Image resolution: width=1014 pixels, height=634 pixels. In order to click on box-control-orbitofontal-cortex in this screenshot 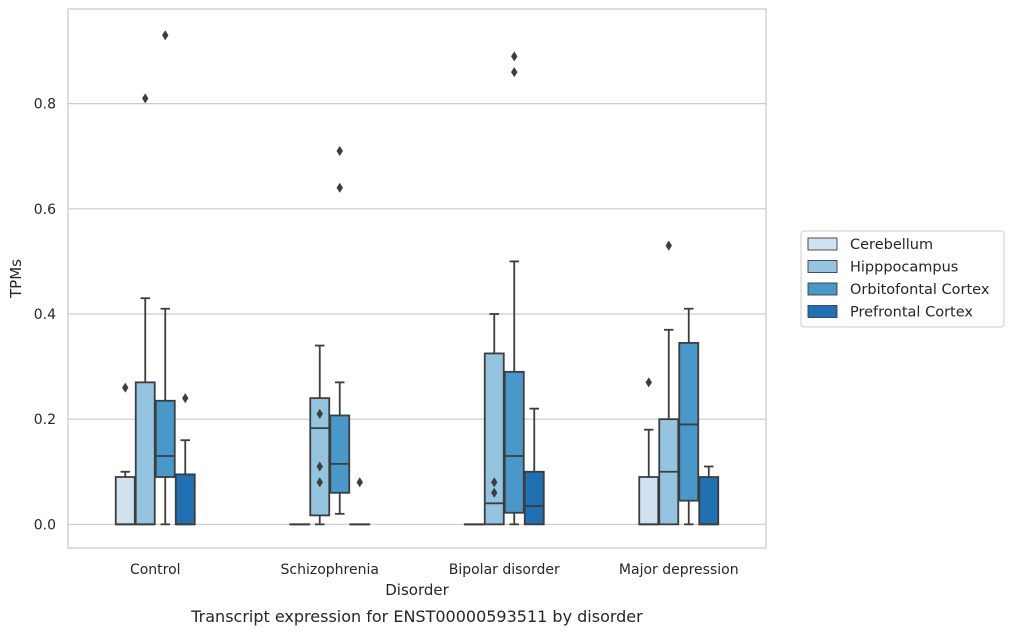, I will do `click(165, 278)`.